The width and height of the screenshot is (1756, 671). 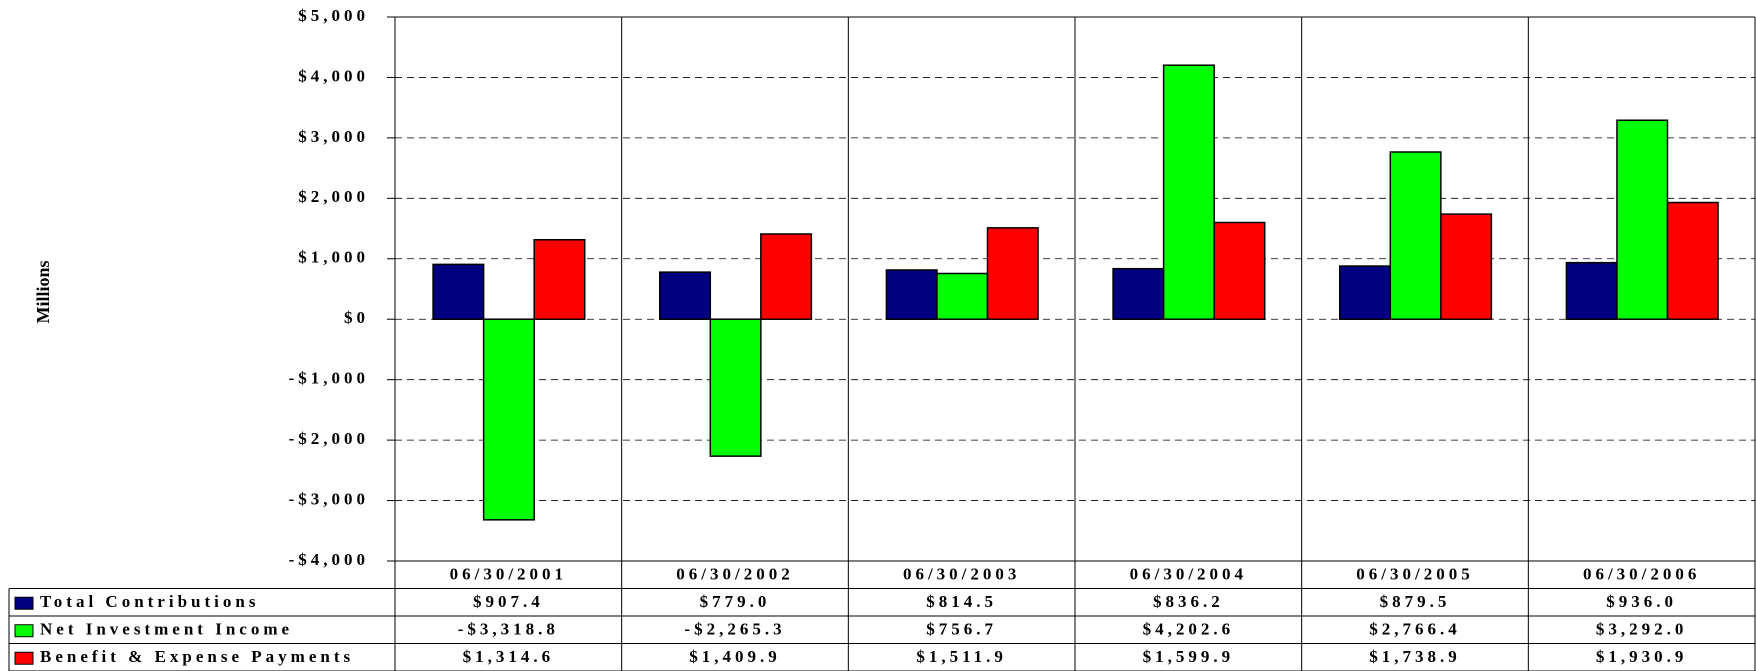 What do you see at coordinates (1415, 656) in the screenshot?
I see `table-value: $1,738.9` at bounding box center [1415, 656].